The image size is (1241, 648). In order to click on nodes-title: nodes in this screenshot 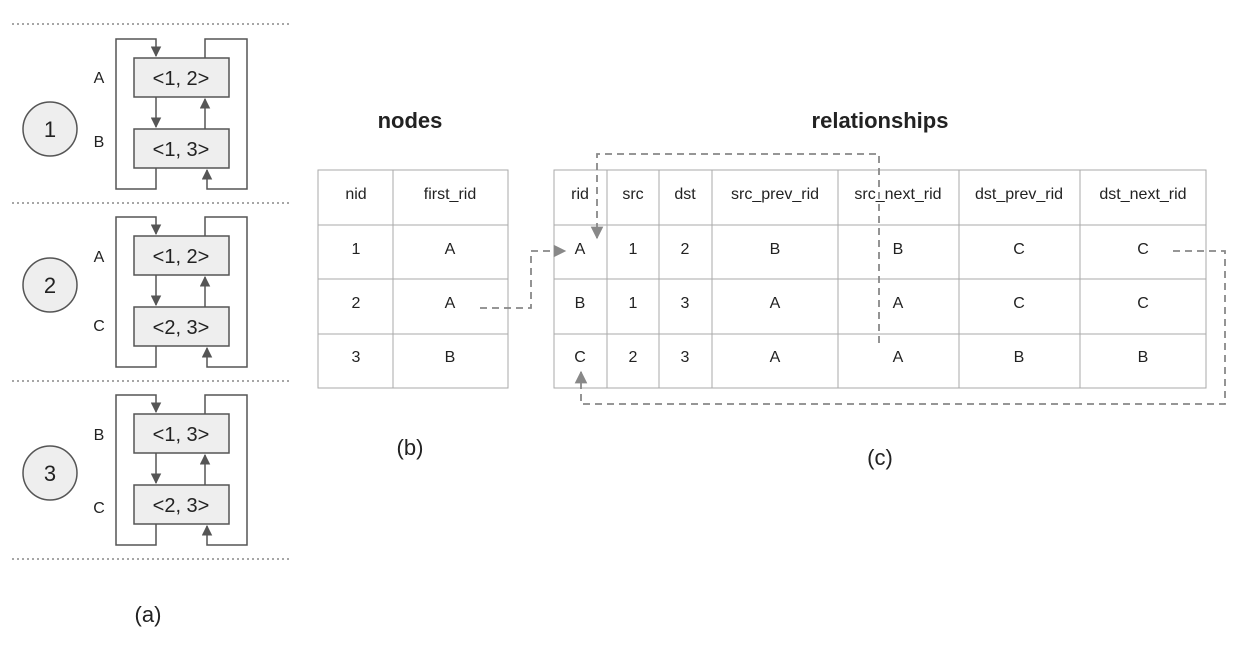, I will do `click(410, 120)`.